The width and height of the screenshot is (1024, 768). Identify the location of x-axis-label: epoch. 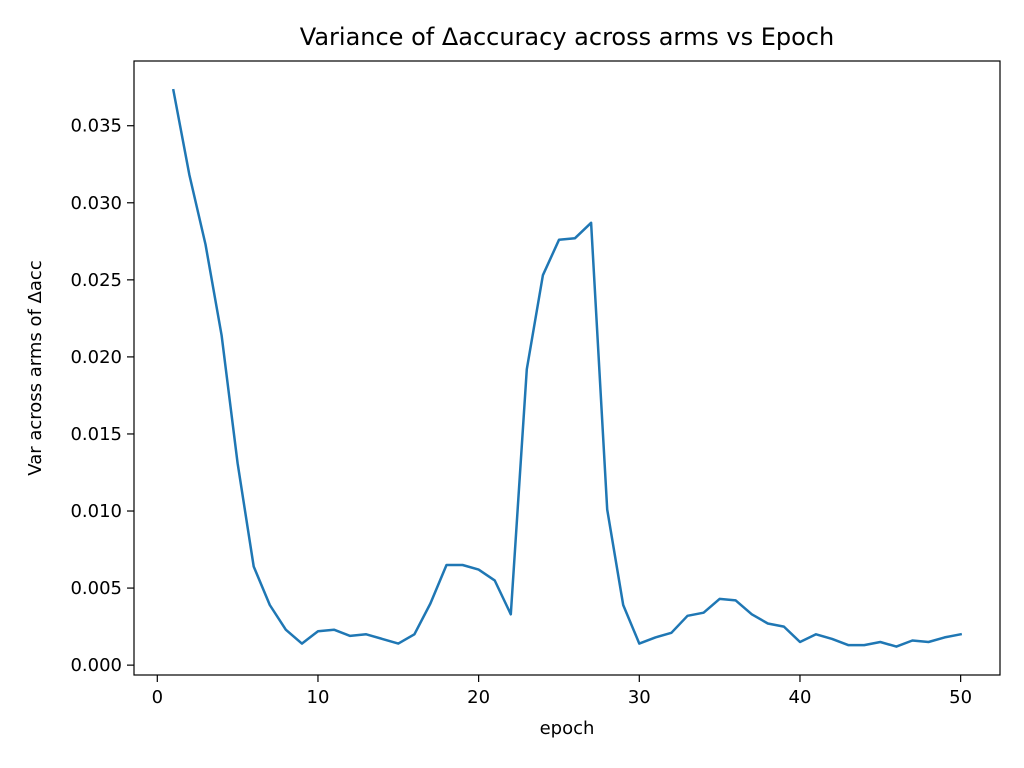
(567, 728).